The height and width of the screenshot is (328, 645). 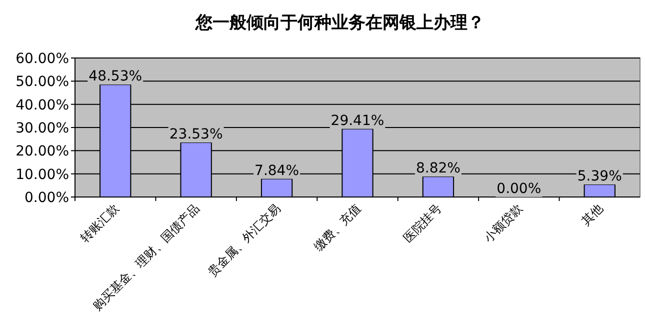 What do you see at coordinates (42, 105) in the screenshot?
I see `y-tick-label: 40.00%` at bounding box center [42, 105].